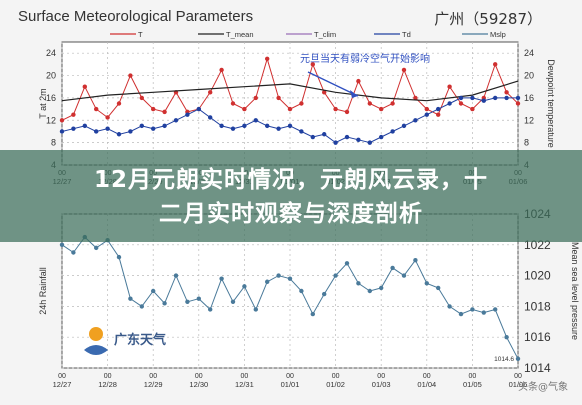 The height and width of the screenshot is (405, 582). I want to click on y-tick-label-left: 16, so click(51, 98).